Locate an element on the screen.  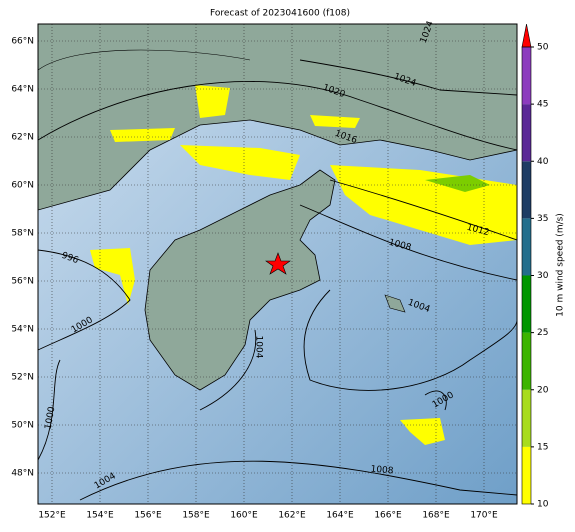
lat-label: 56°N is located at coordinates (22, 282).